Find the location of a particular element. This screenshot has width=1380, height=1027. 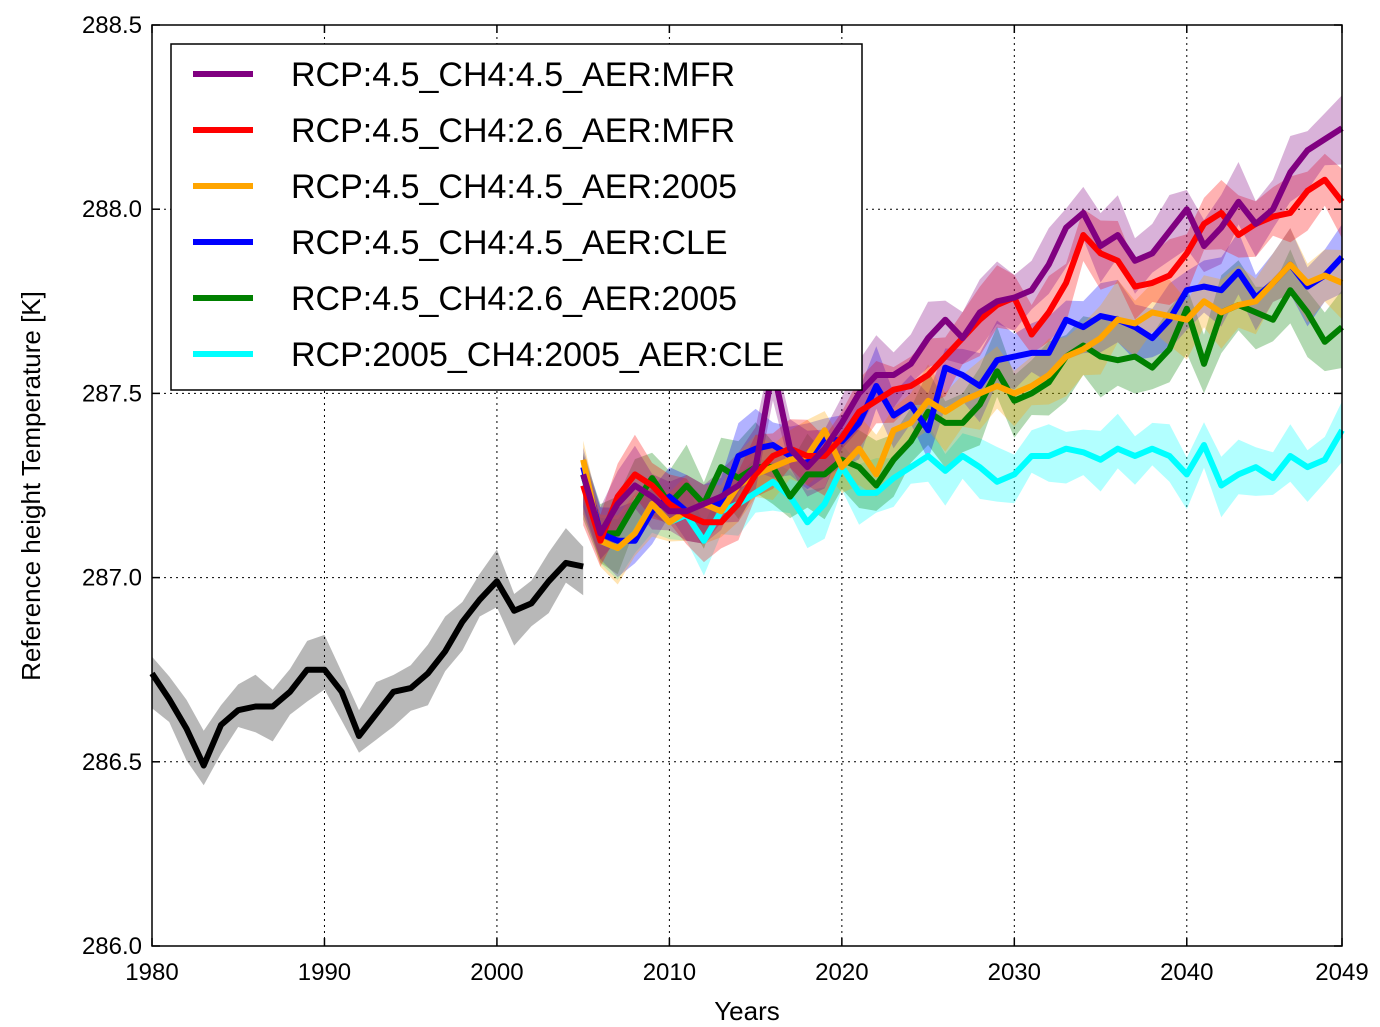

historical-band is located at coordinates (368, 657).